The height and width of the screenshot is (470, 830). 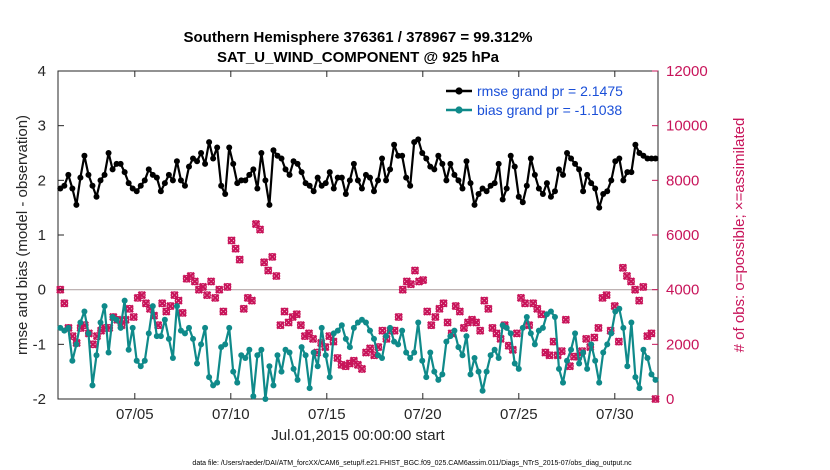 What do you see at coordinates (682, 235) in the screenshot?
I see `right-tick-label: 6000` at bounding box center [682, 235].